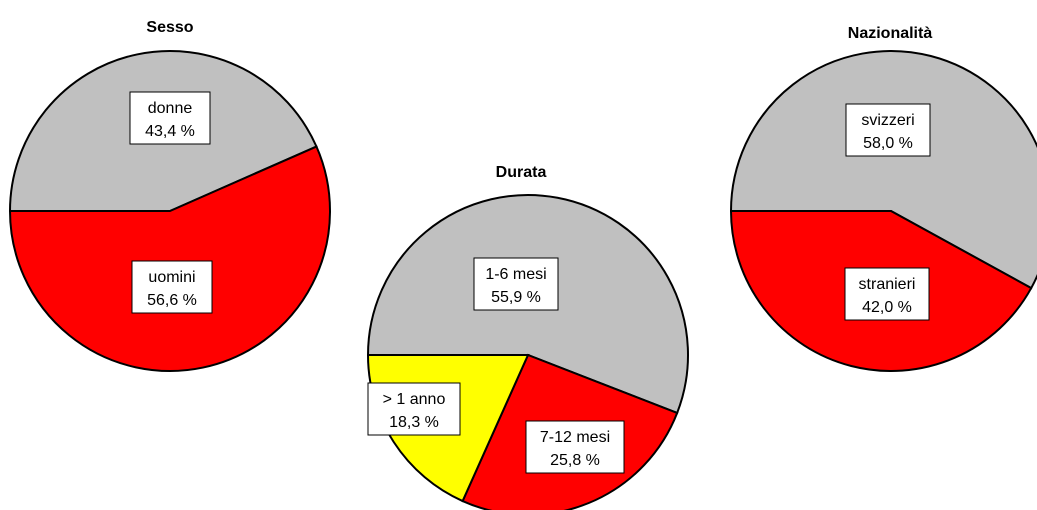 This screenshot has width=1037, height=510. Describe the element at coordinates (516, 284) in the screenshot. I see `slice-label: 1-6 mesi 55,9 %` at that location.